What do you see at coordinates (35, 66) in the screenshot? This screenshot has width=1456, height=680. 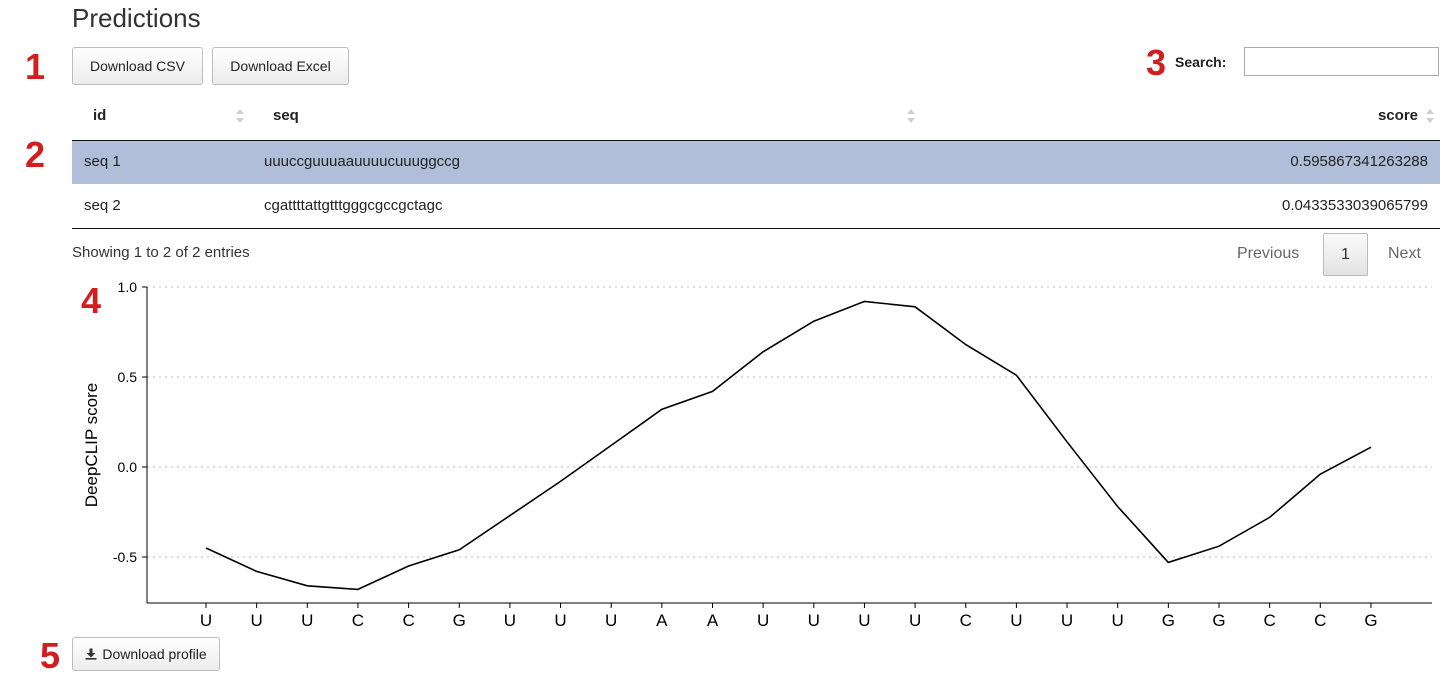 I see `annotation-marker-1: 1` at bounding box center [35, 66].